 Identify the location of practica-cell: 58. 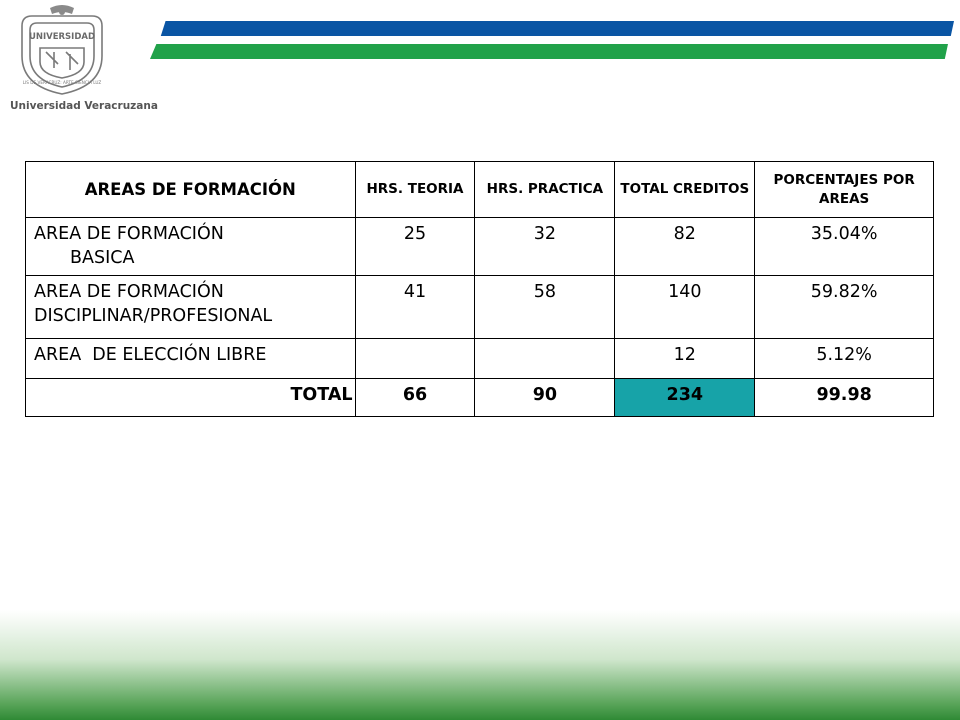
(545, 307).